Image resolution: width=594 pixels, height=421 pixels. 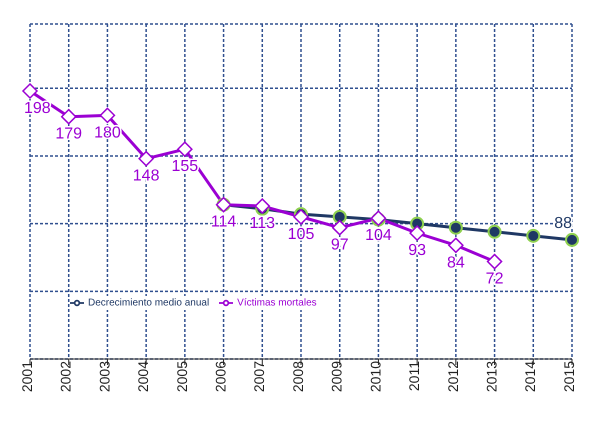 What do you see at coordinates (146, 176) in the screenshot?
I see `data-label: 148` at bounding box center [146, 176].